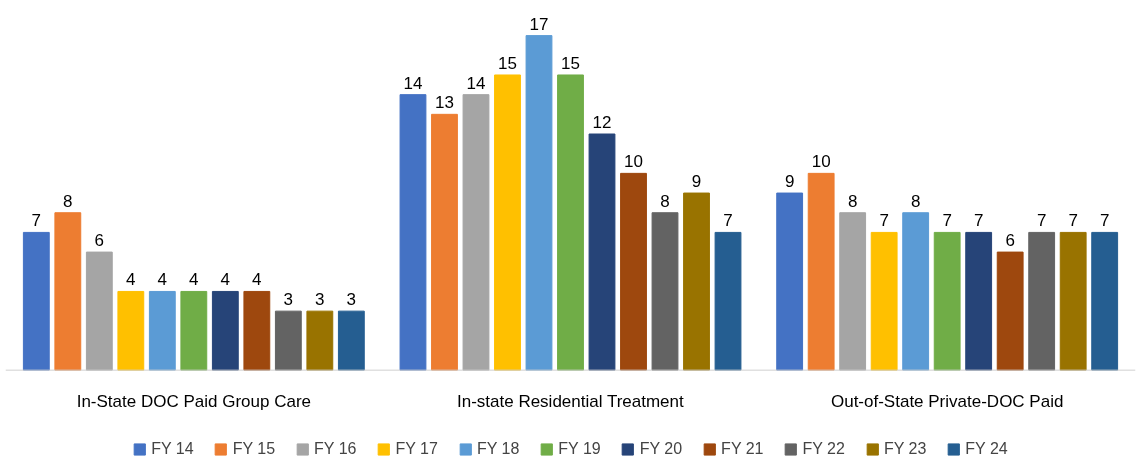  What do you see at coordinates (905, 449) in the screenshot?
I see `legend-label: FY 23` at bounding box center [905, 449].